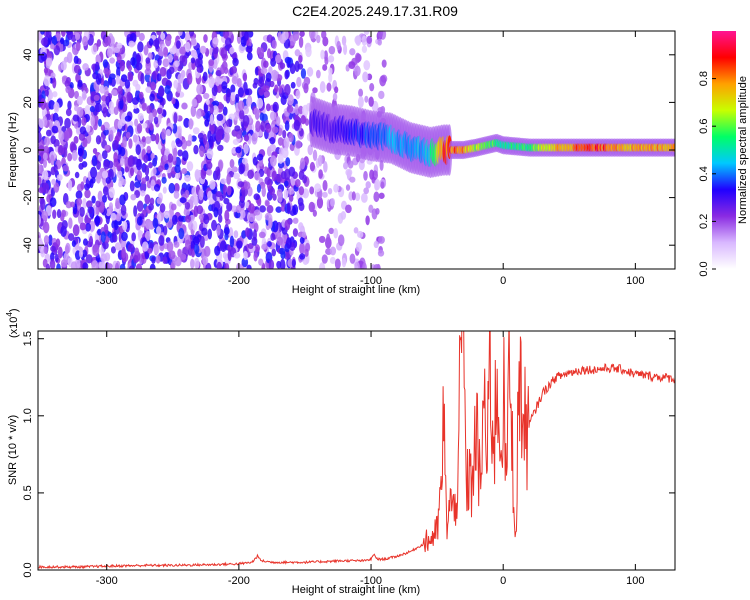  Describe the element at coordinates (13, 150) in the screenshot. I see `spectrogram-y-axis-label: Frequency (Hz)` at that location.